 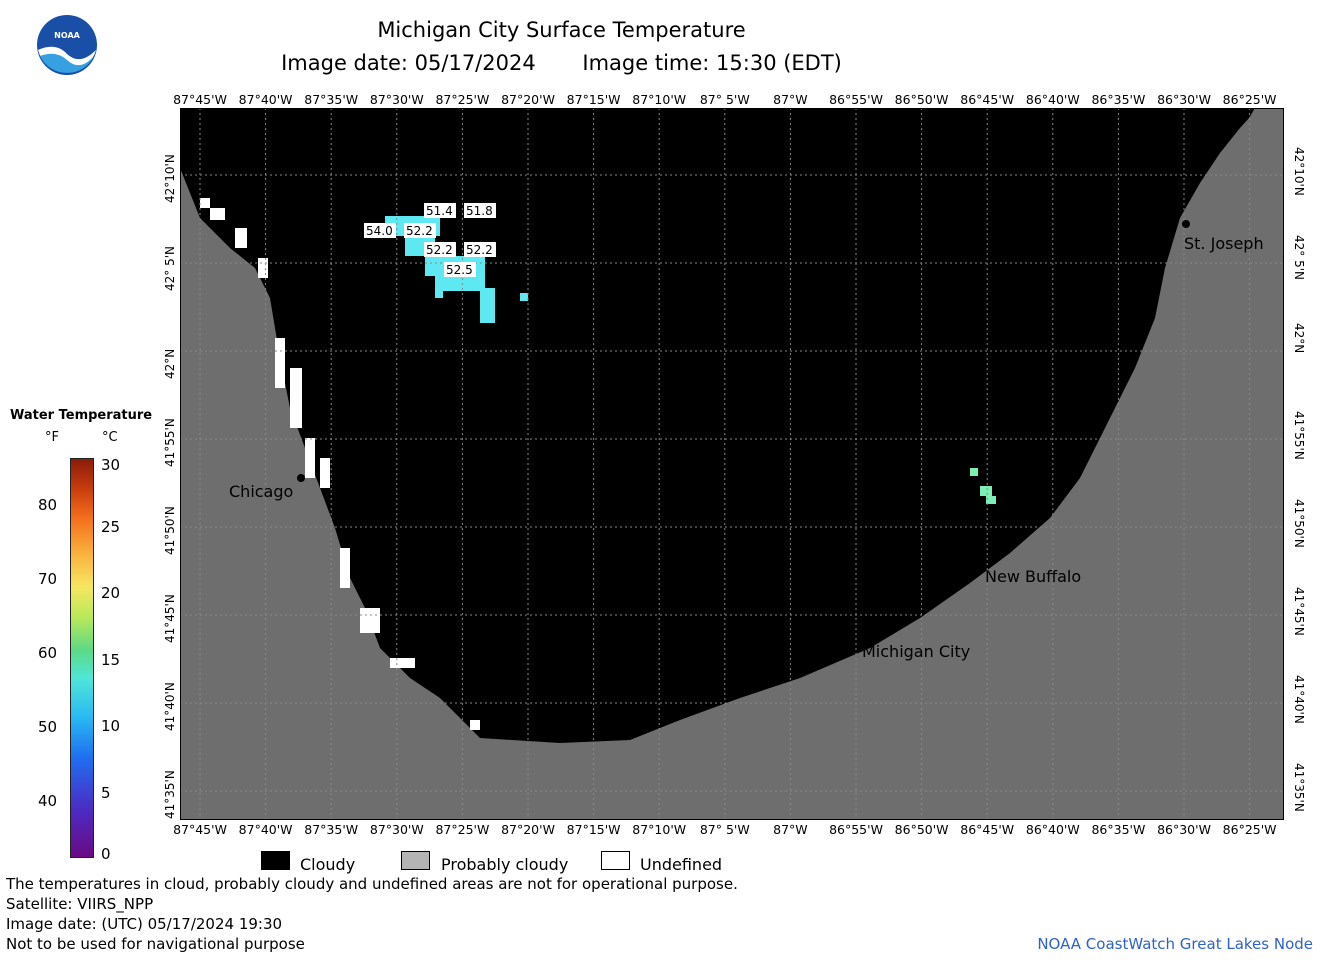 What do you see at coordinates (111, 726) in the screenshot?
I see `c-tick-10: 10` at bounding box center [111, 726].